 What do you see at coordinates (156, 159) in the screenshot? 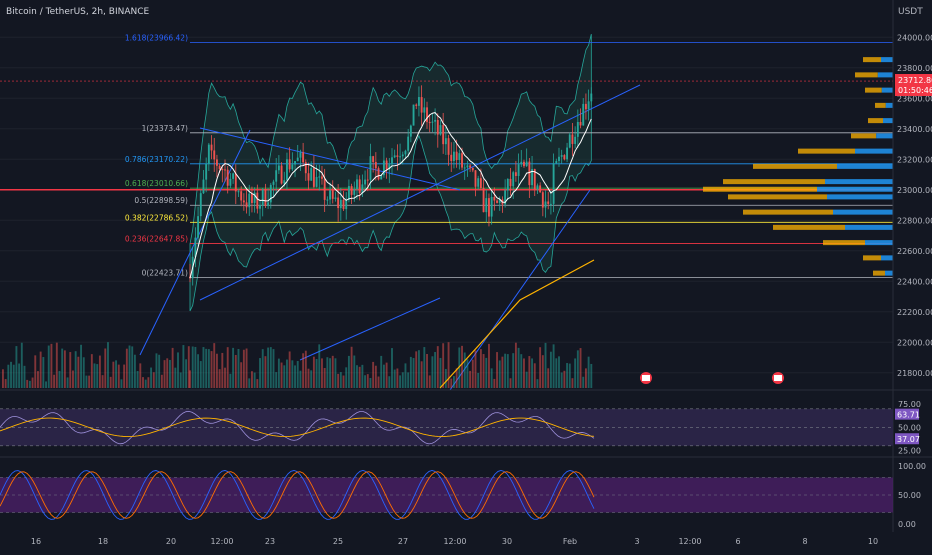
I see `fib-level-label: 0.786(23170.22)` at bounding box center [156, 159].